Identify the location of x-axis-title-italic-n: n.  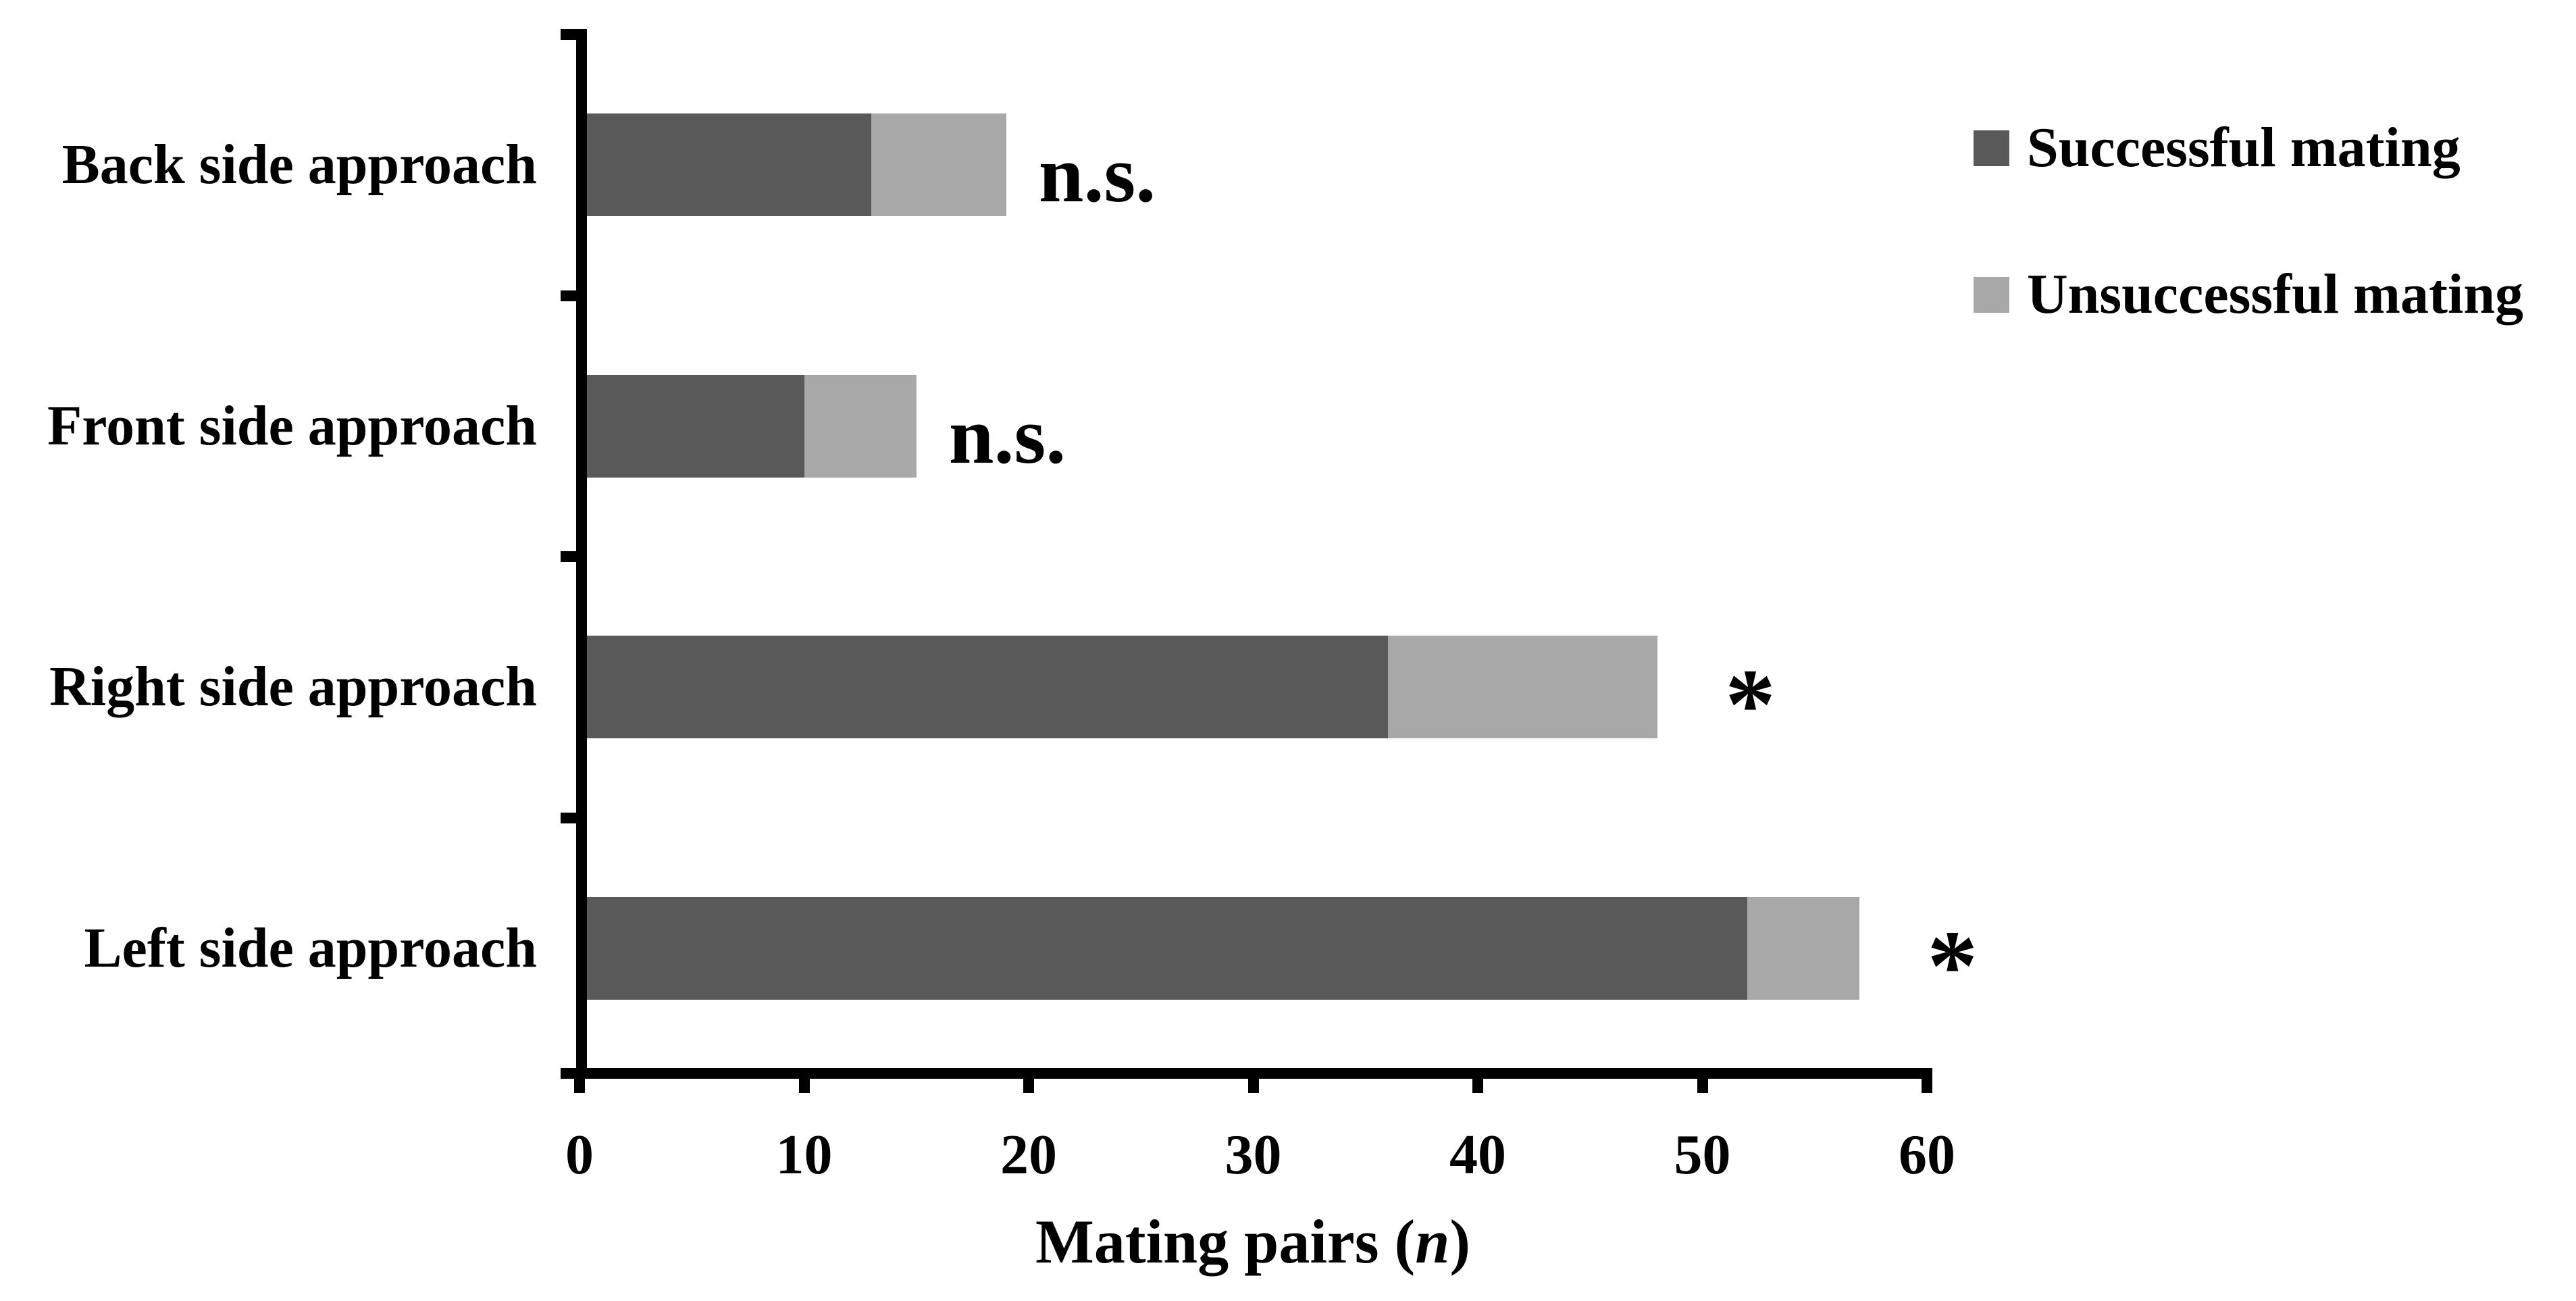
(1432, 1241).